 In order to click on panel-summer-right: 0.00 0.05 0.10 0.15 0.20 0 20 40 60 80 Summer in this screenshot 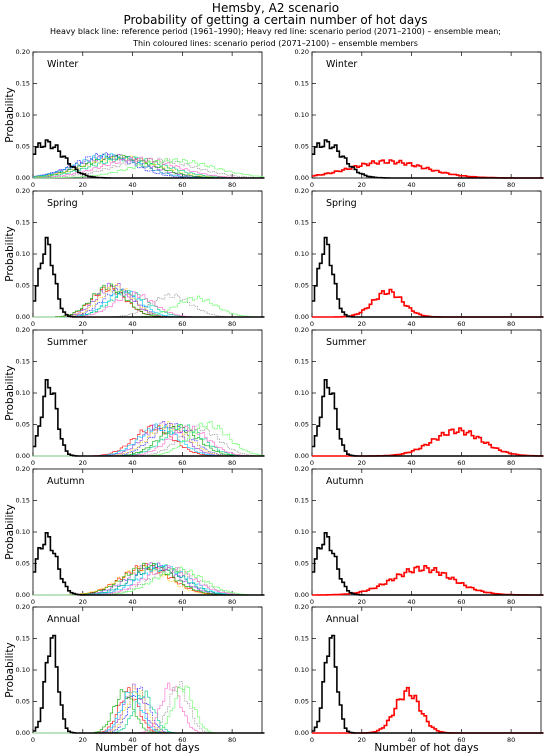, I will do `click(419, 396)`.